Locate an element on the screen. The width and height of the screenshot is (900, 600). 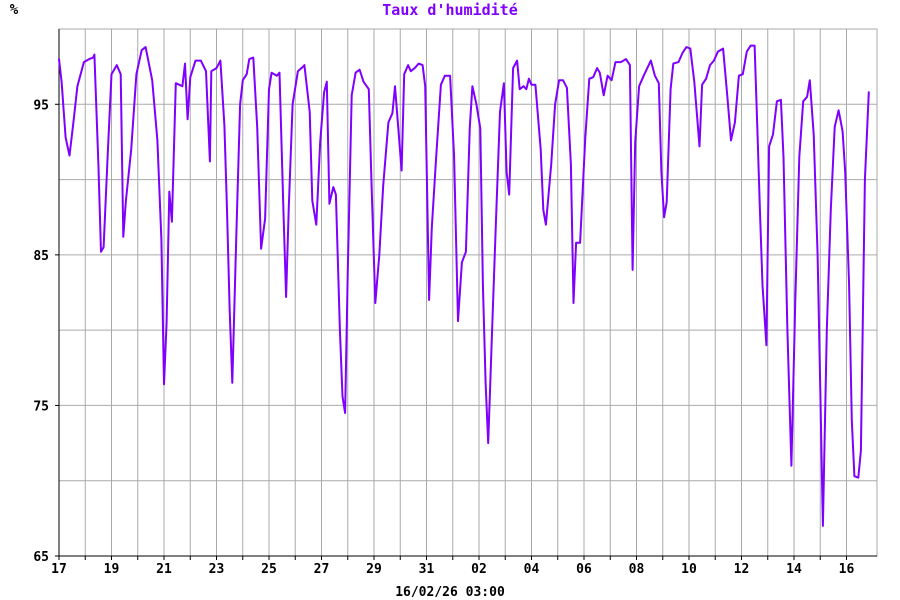
x-tick-label: 25 is located at coordinates (269, 569).